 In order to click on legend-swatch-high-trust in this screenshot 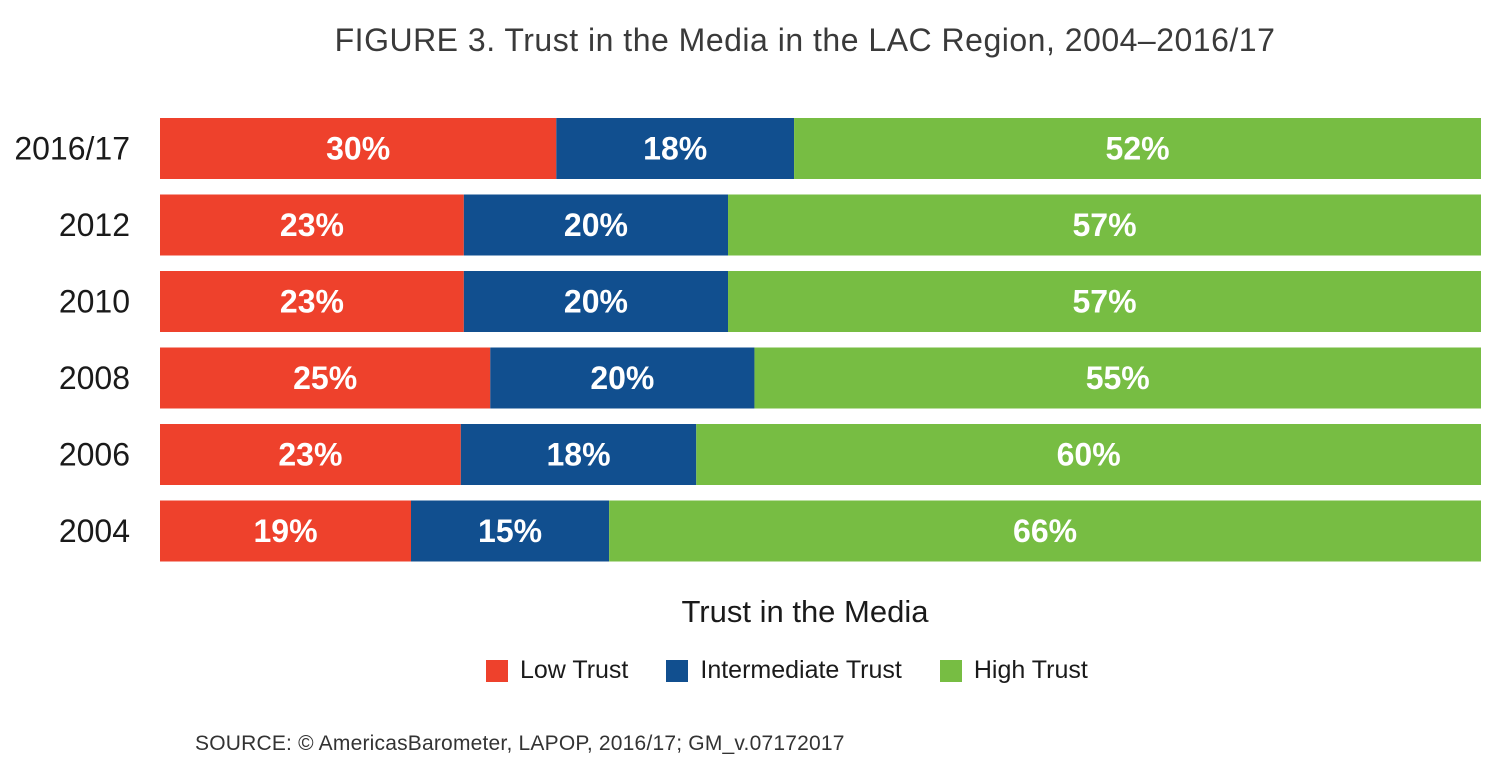, I will do `click(950, 670)`.